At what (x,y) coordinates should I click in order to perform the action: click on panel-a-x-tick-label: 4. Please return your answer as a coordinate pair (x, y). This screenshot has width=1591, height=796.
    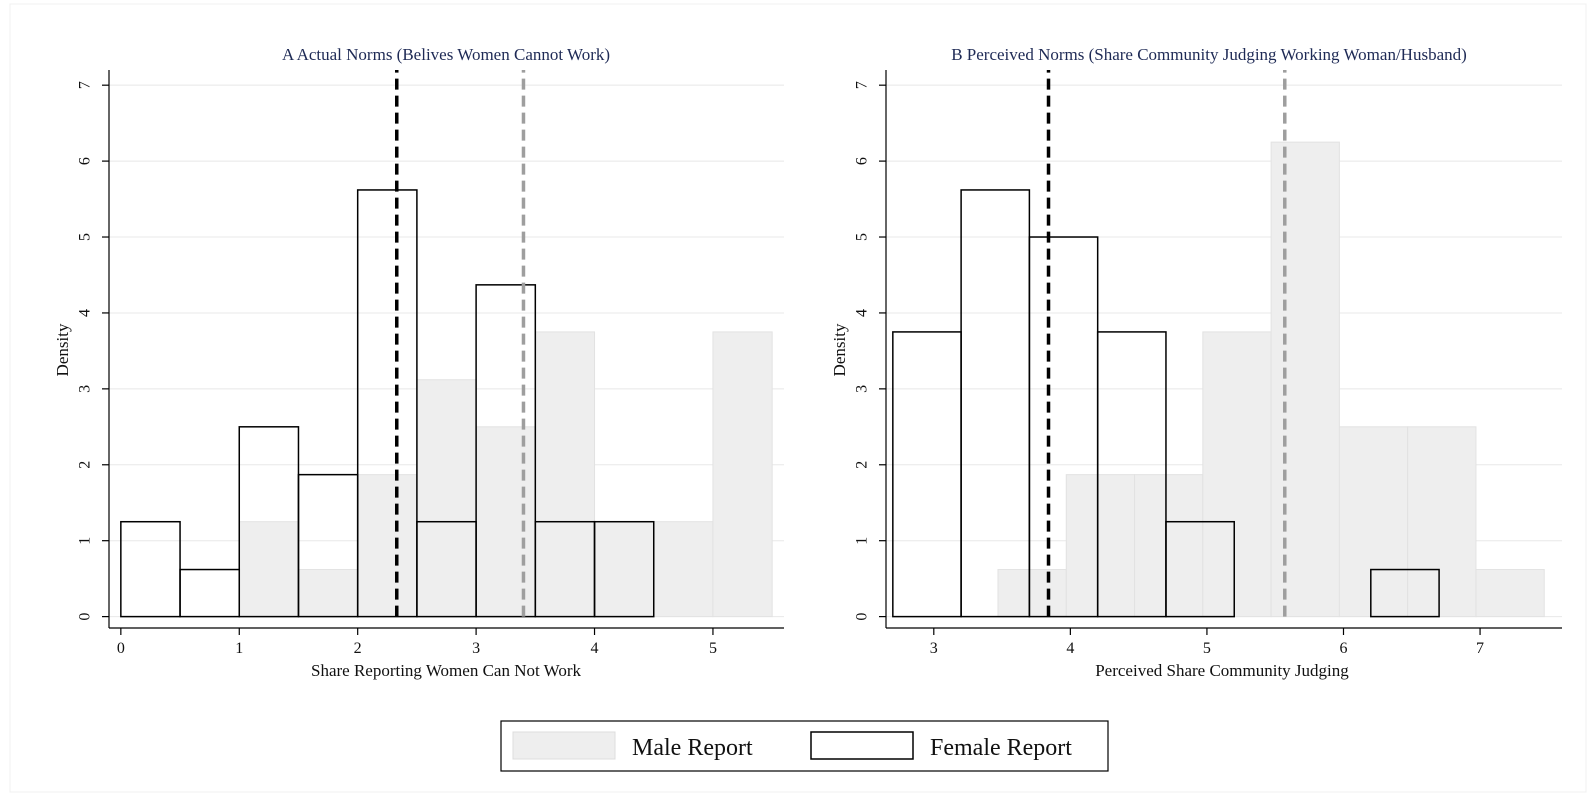
    Looking at the image, I should click on (595, 648).